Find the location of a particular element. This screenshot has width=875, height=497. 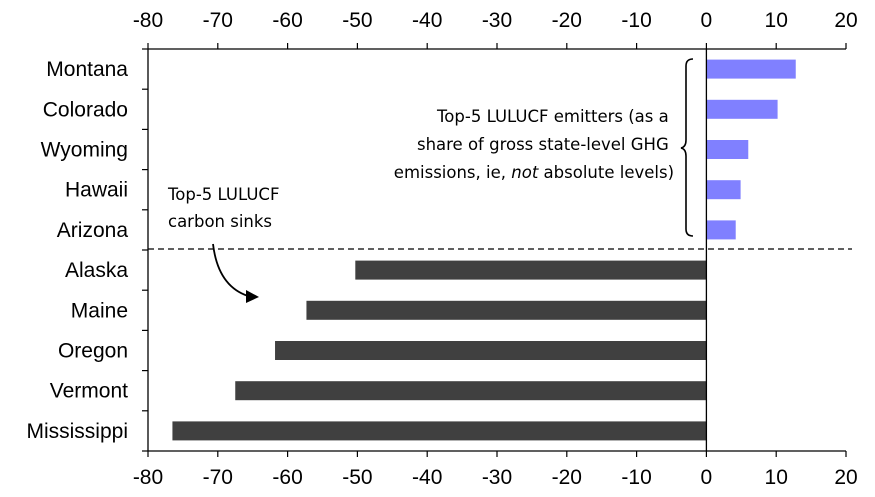

category-label-maine: Maine is located at coordinates (99, 310).